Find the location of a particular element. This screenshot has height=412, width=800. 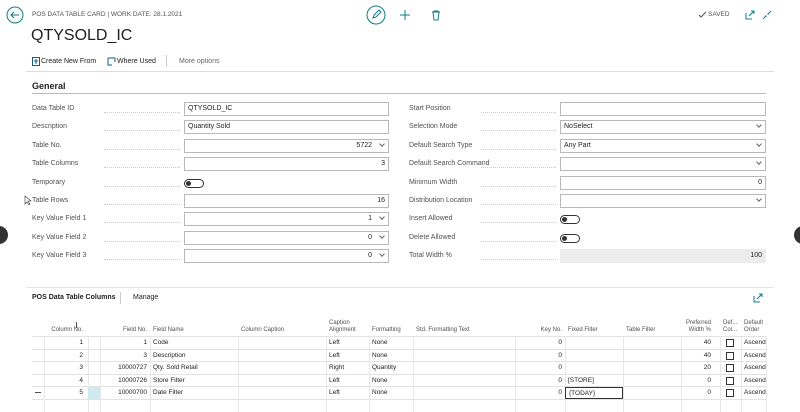

lines-title: POS Data Table Columns is located at coordinates (74, 297).